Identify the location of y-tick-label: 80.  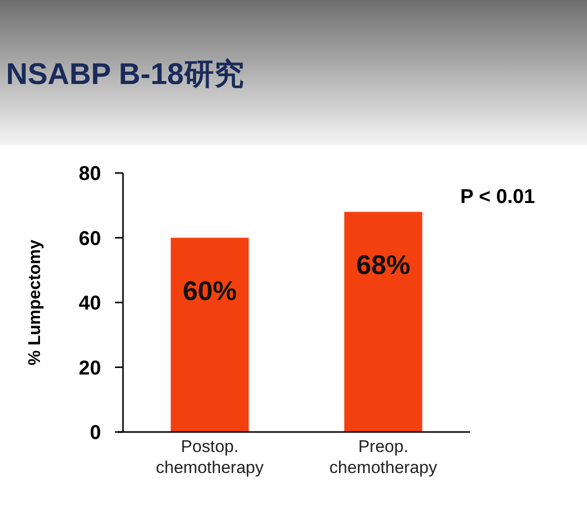
(89, 174).